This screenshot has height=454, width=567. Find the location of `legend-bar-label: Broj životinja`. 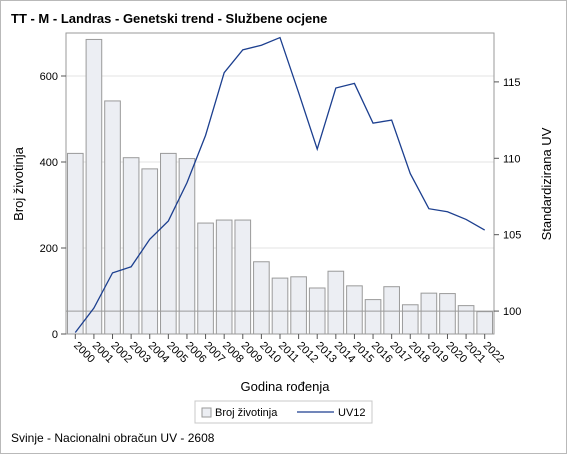

legend-bar-label: Broj životinja is located at coordinates (246, 413).